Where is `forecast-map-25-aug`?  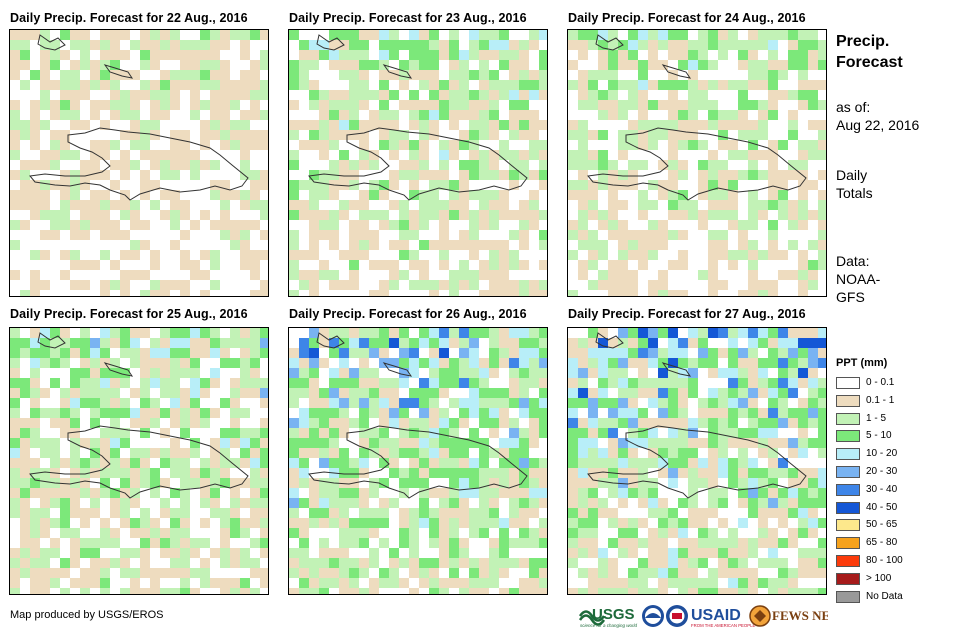 forecast-map-25-aug is located at coordinates (139, 461).